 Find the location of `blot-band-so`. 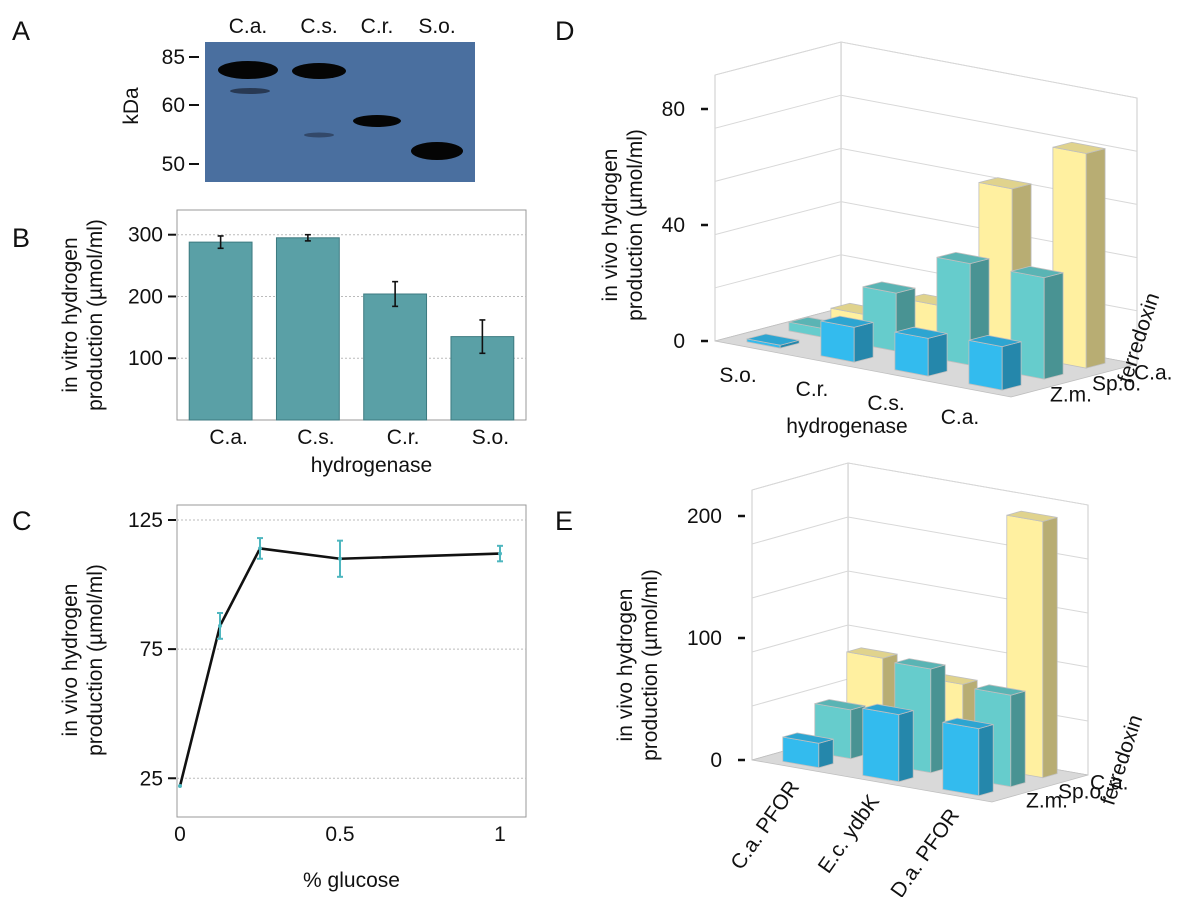

blot-band-so is located at coordinates (437, 151).